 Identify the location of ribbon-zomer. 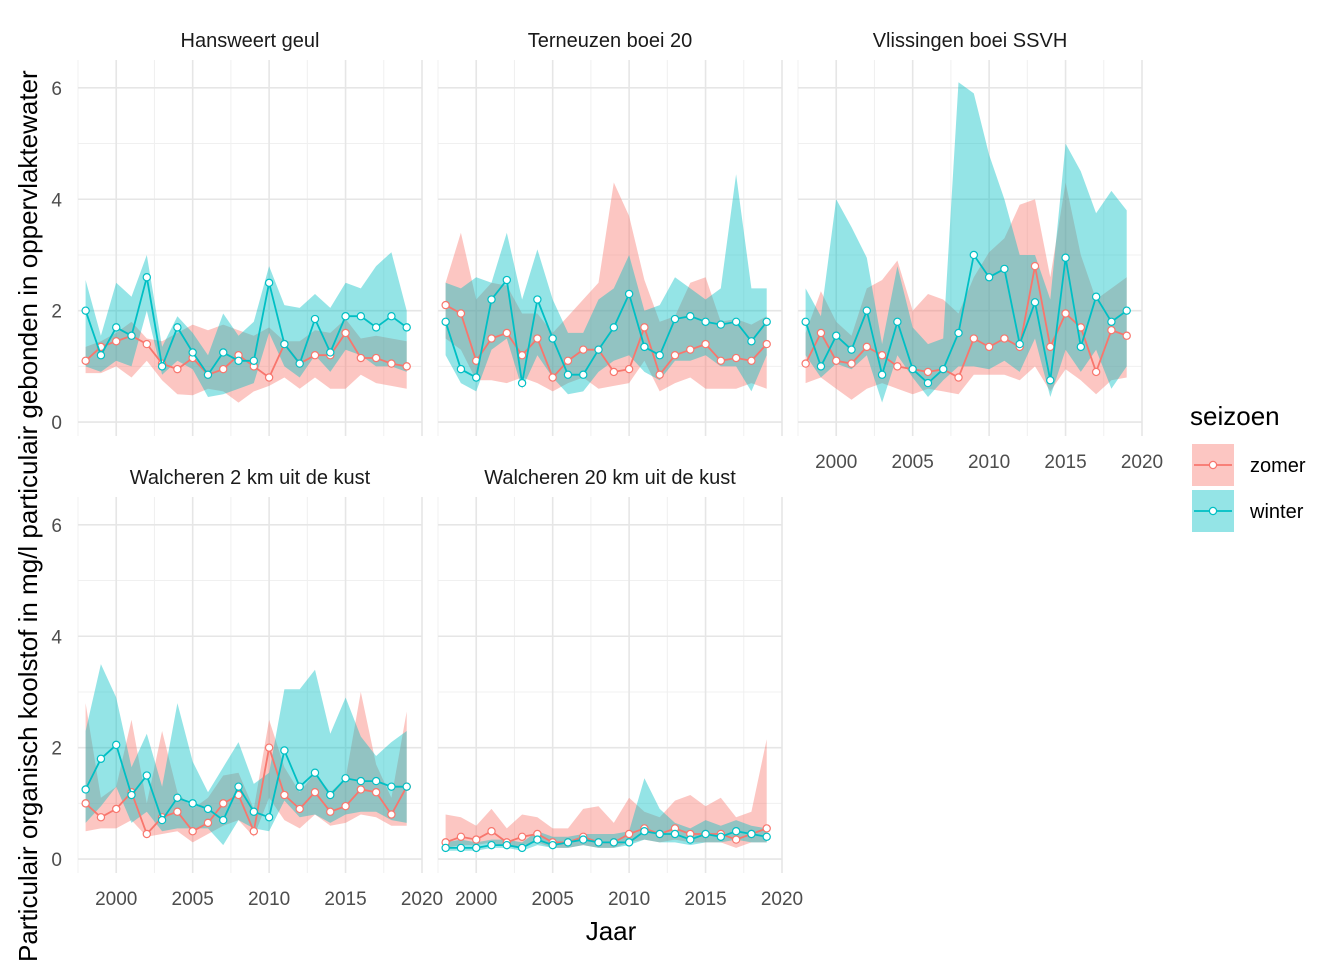
(246, 767).